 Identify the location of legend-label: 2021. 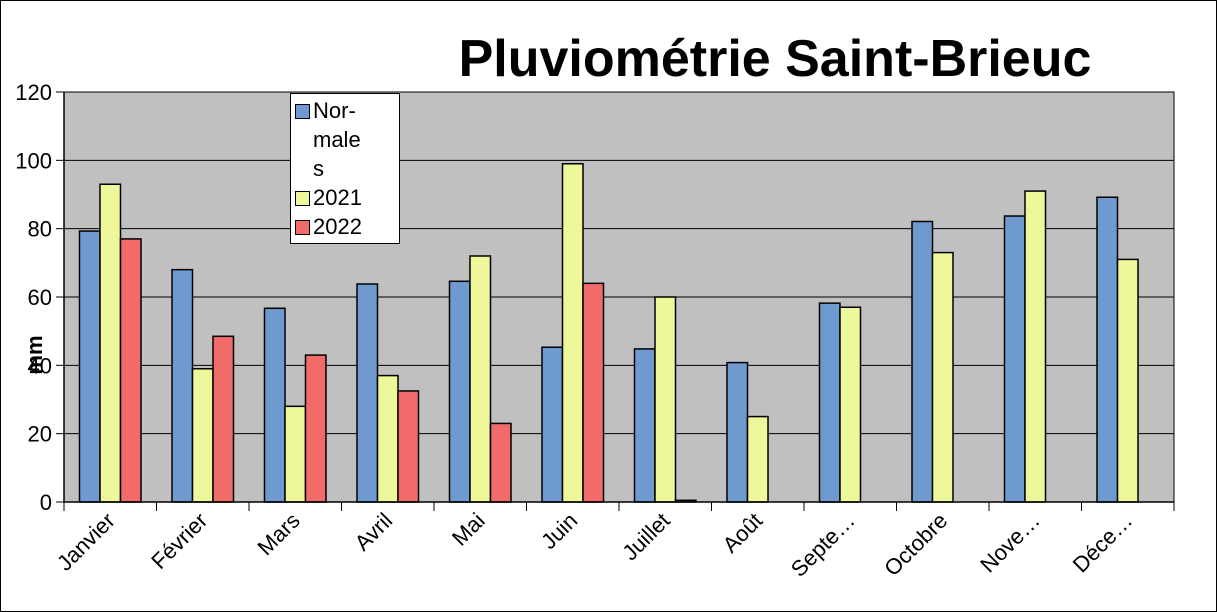
(337, 197).